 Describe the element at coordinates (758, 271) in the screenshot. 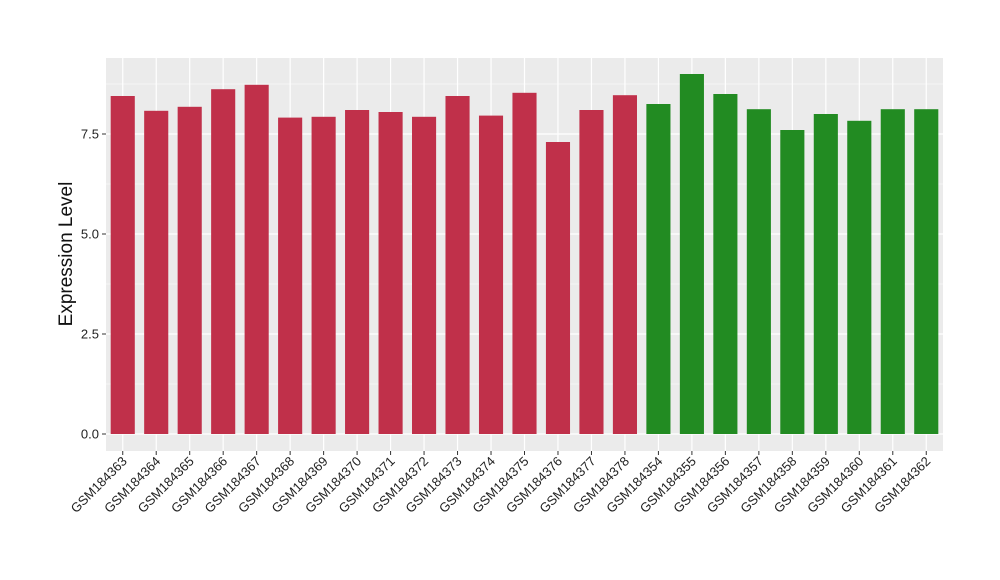

I see `bar-GSM184357` at that location.